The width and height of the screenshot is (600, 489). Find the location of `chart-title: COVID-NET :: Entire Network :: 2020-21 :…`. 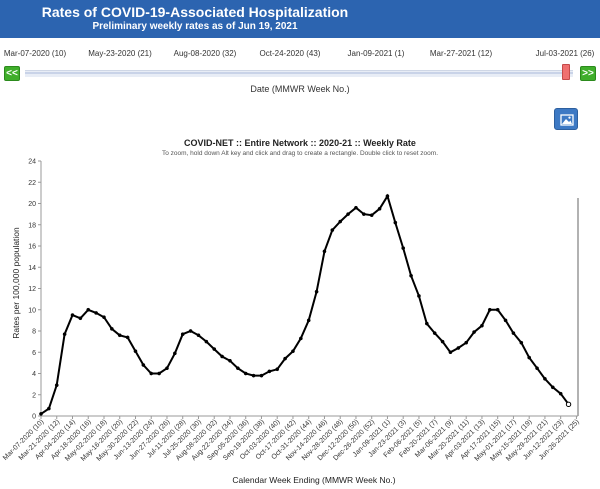

chart-title: COVID-NET :: Entire Network :: 2020-21 :… is located at coordinates (300, 143).